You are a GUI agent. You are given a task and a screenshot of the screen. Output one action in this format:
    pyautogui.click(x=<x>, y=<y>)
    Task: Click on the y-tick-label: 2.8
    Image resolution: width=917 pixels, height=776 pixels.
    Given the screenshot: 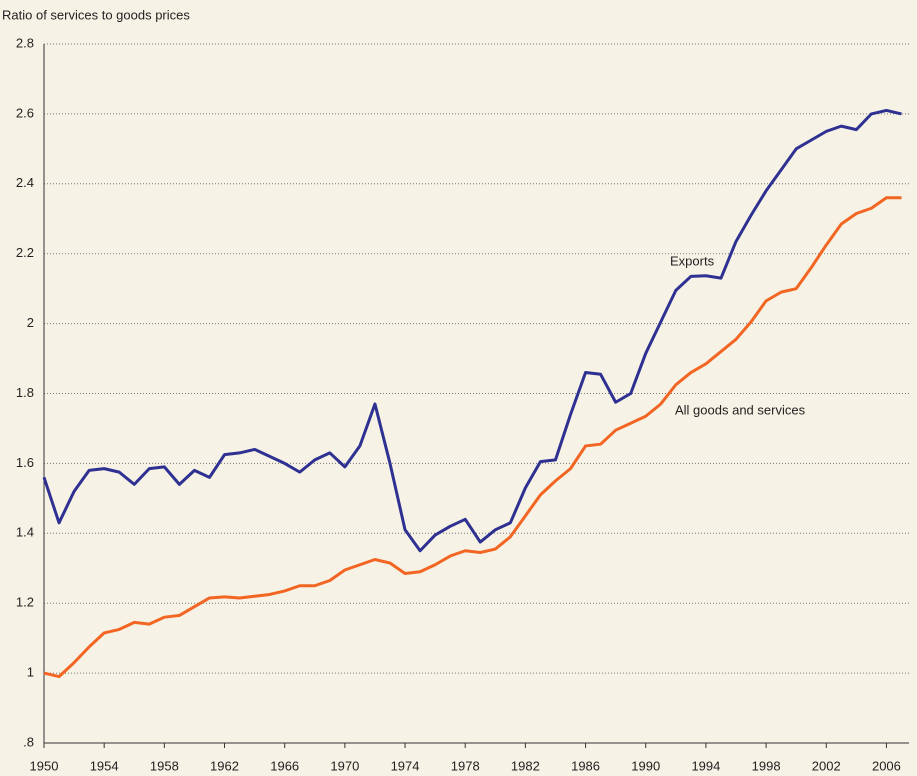 What is the action you would take?
    pyautogui.click(x=25, y=42)
    